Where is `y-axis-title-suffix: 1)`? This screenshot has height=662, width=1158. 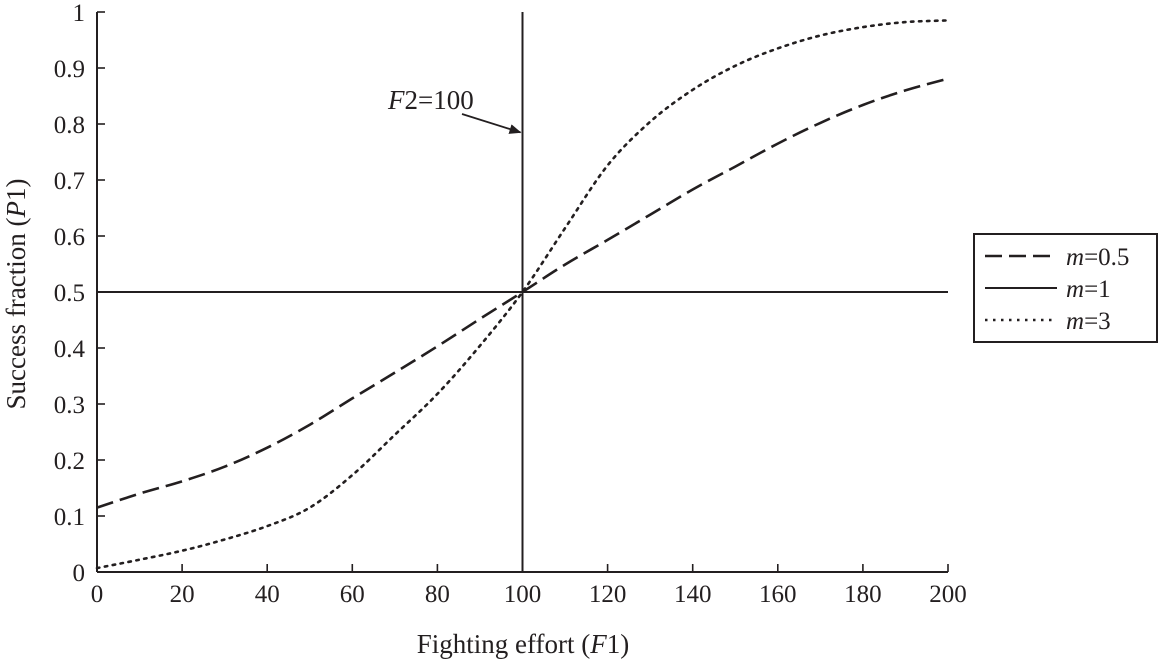
y-axis-title-suffix: 1) is located at coordinates (16, 190).